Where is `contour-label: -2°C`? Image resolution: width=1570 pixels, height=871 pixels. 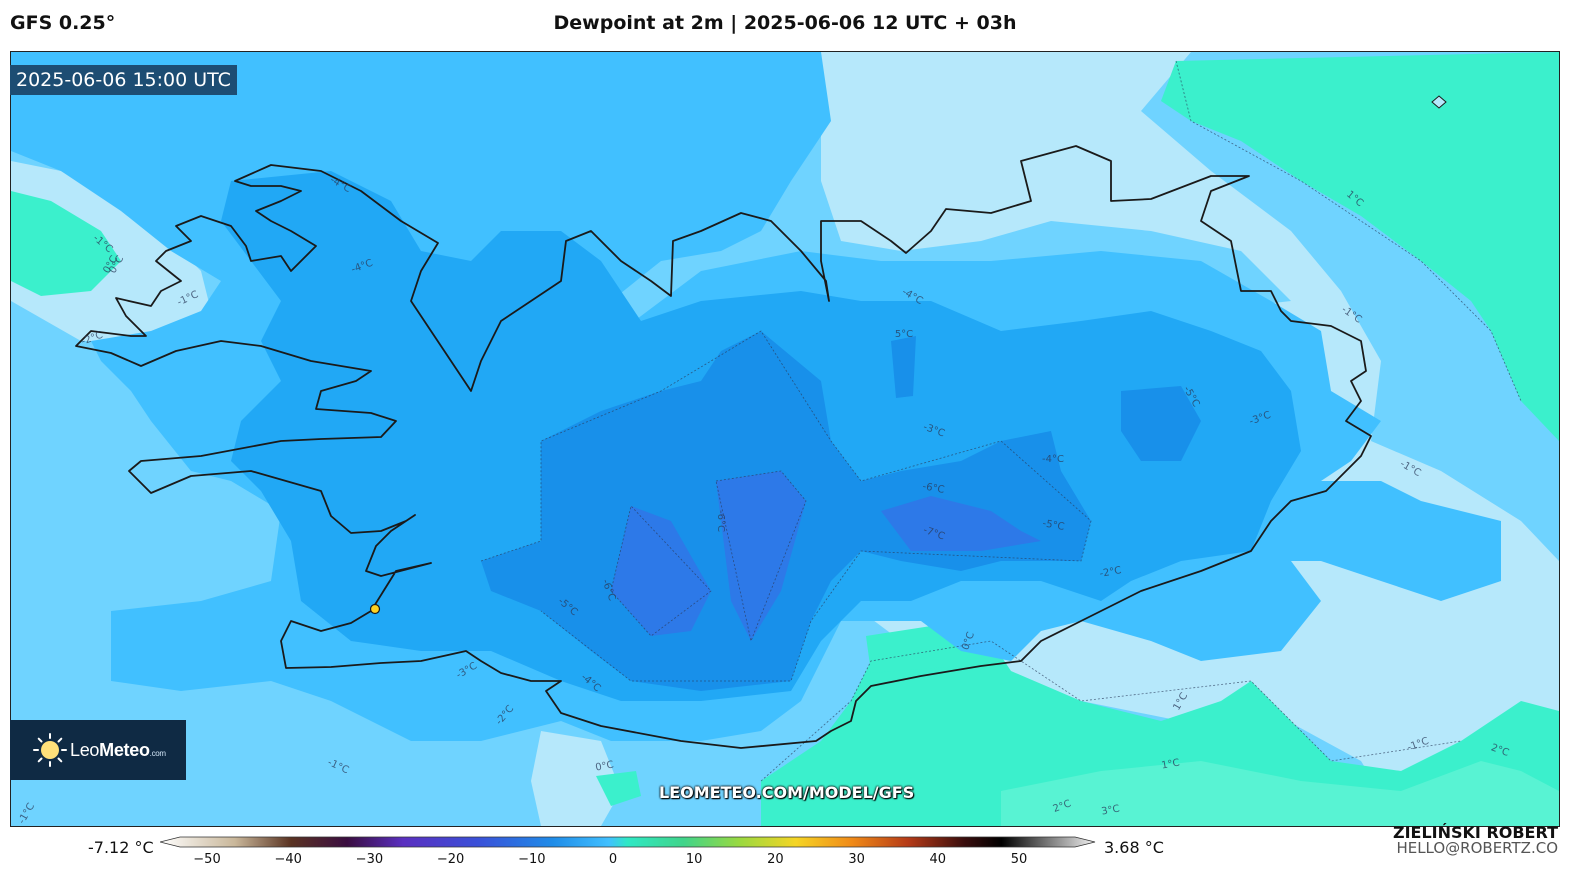 contour-label: -2°C is located at coordinates (1111, 572).